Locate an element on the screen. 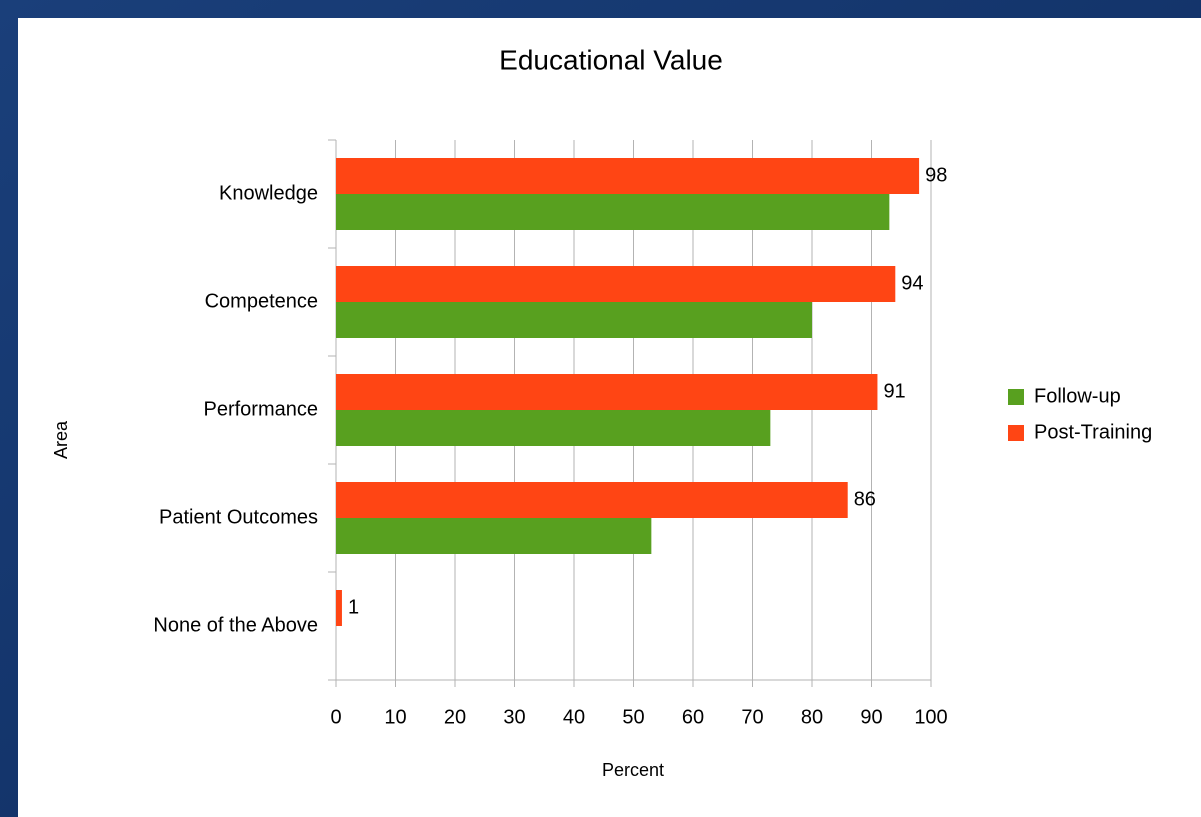  legend-label: Follow-up is located at coordinates (1077, 396).